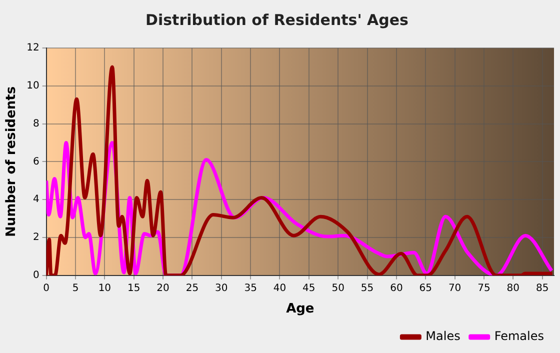 The height and width of the screenshot is (353, 560). What do you see at coordinates (36, 200) in the screenshot?
I see `y-tick-label: 4` at bounding box center [36, 200].